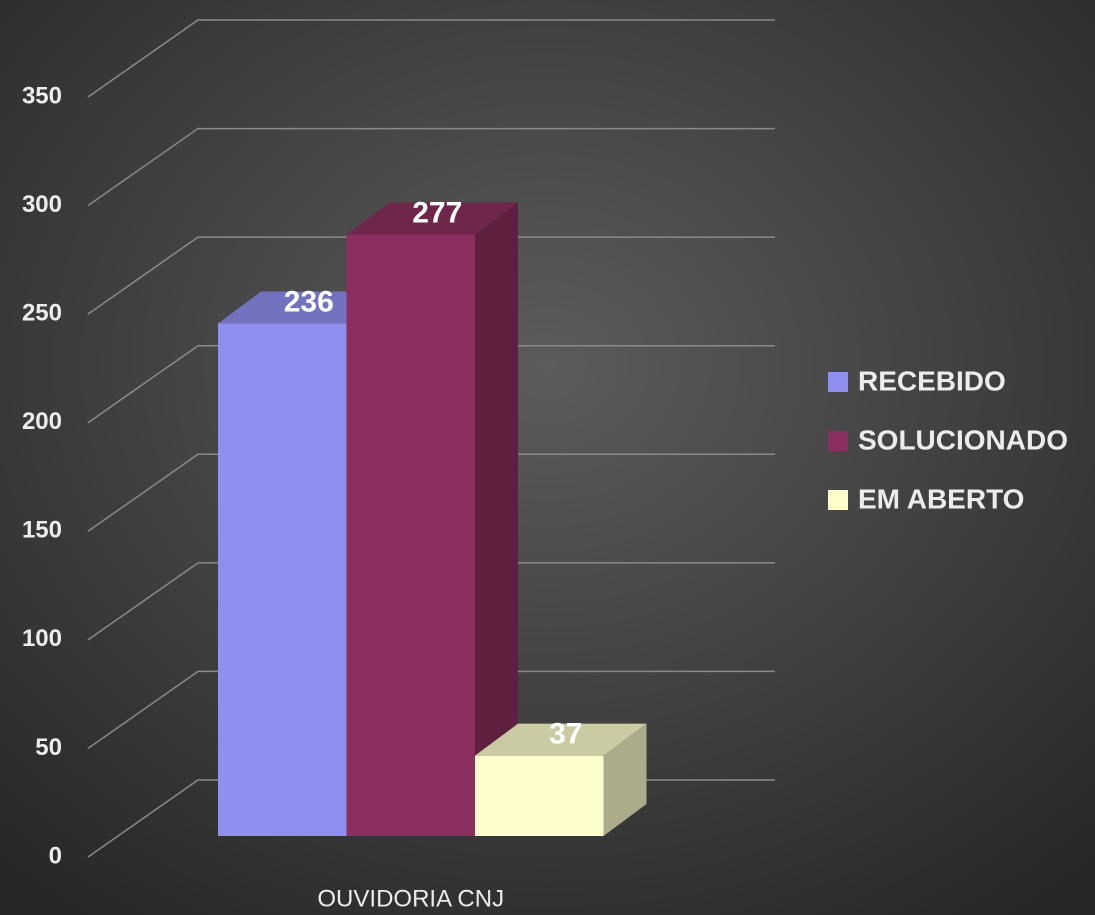 This screenshot has width=1095, height=915. What do you see at coordinates (309, 301) in the screenshot?
I see `data-label: 236` at bounding box center [309, 301].